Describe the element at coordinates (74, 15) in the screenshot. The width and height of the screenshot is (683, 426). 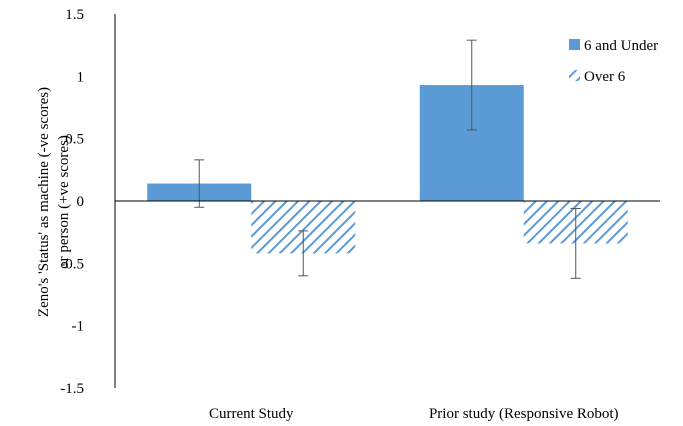
I see `y-tick-label: 1.5` at that location.